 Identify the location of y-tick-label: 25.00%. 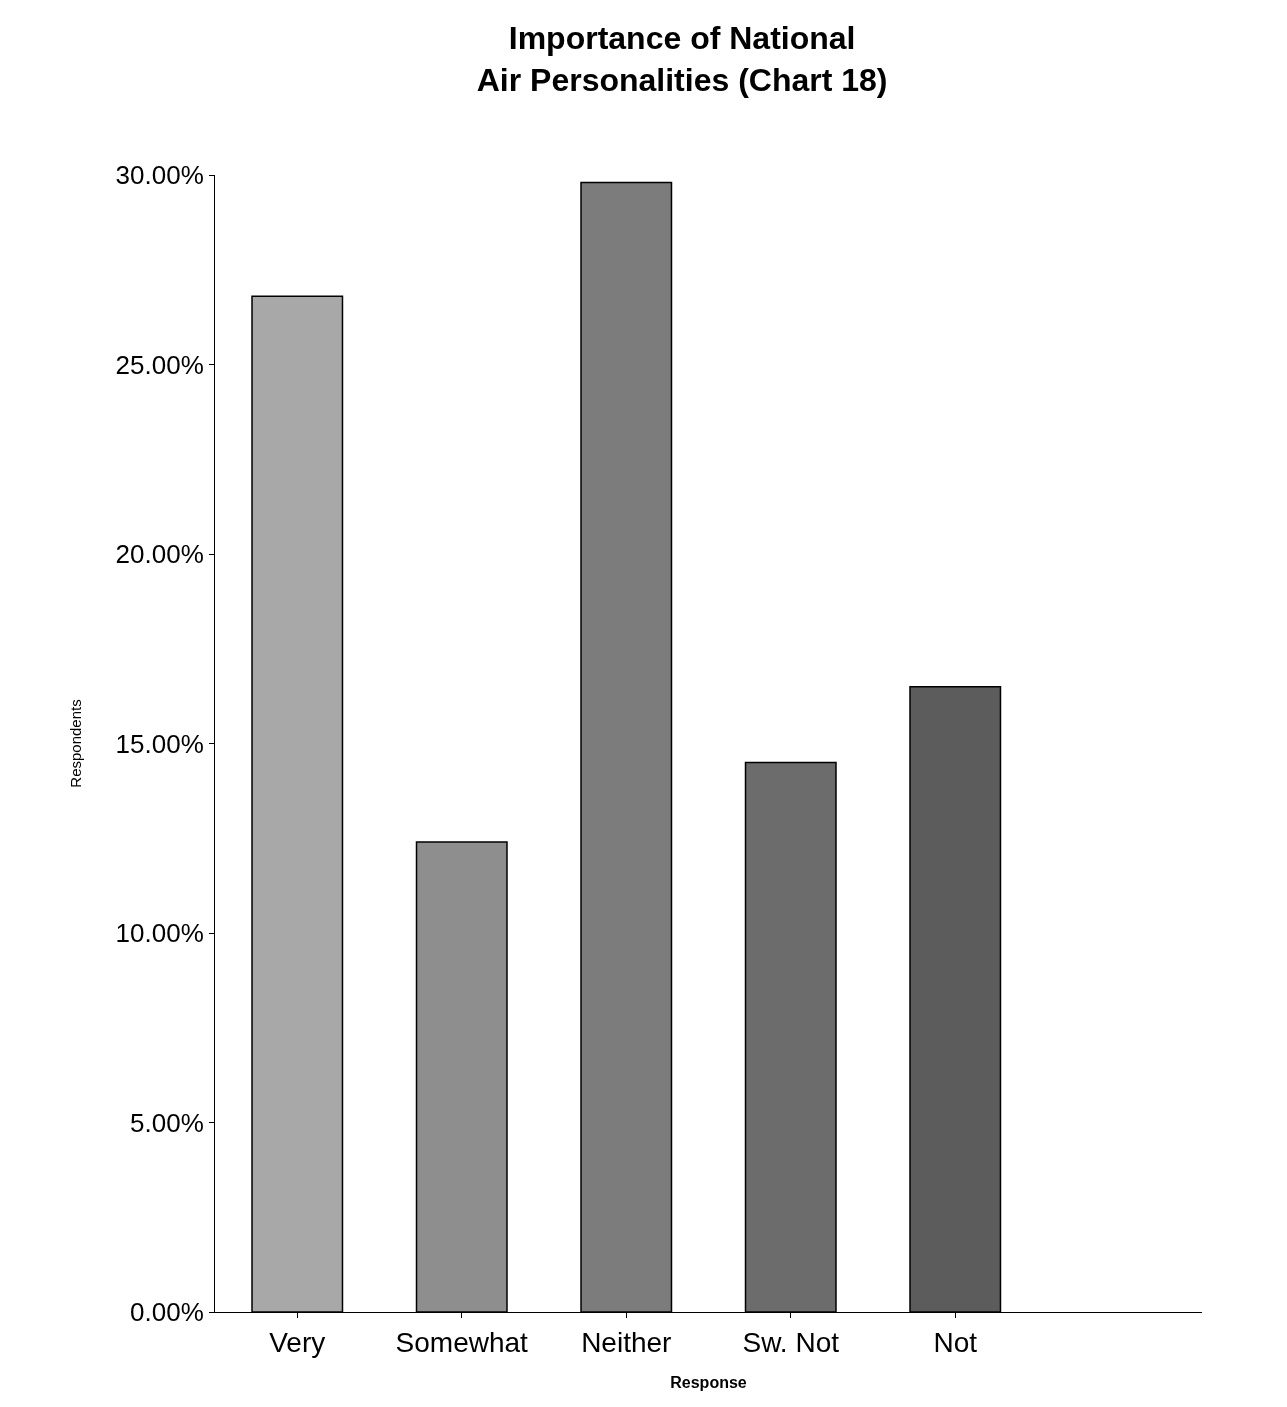
(159, 364).